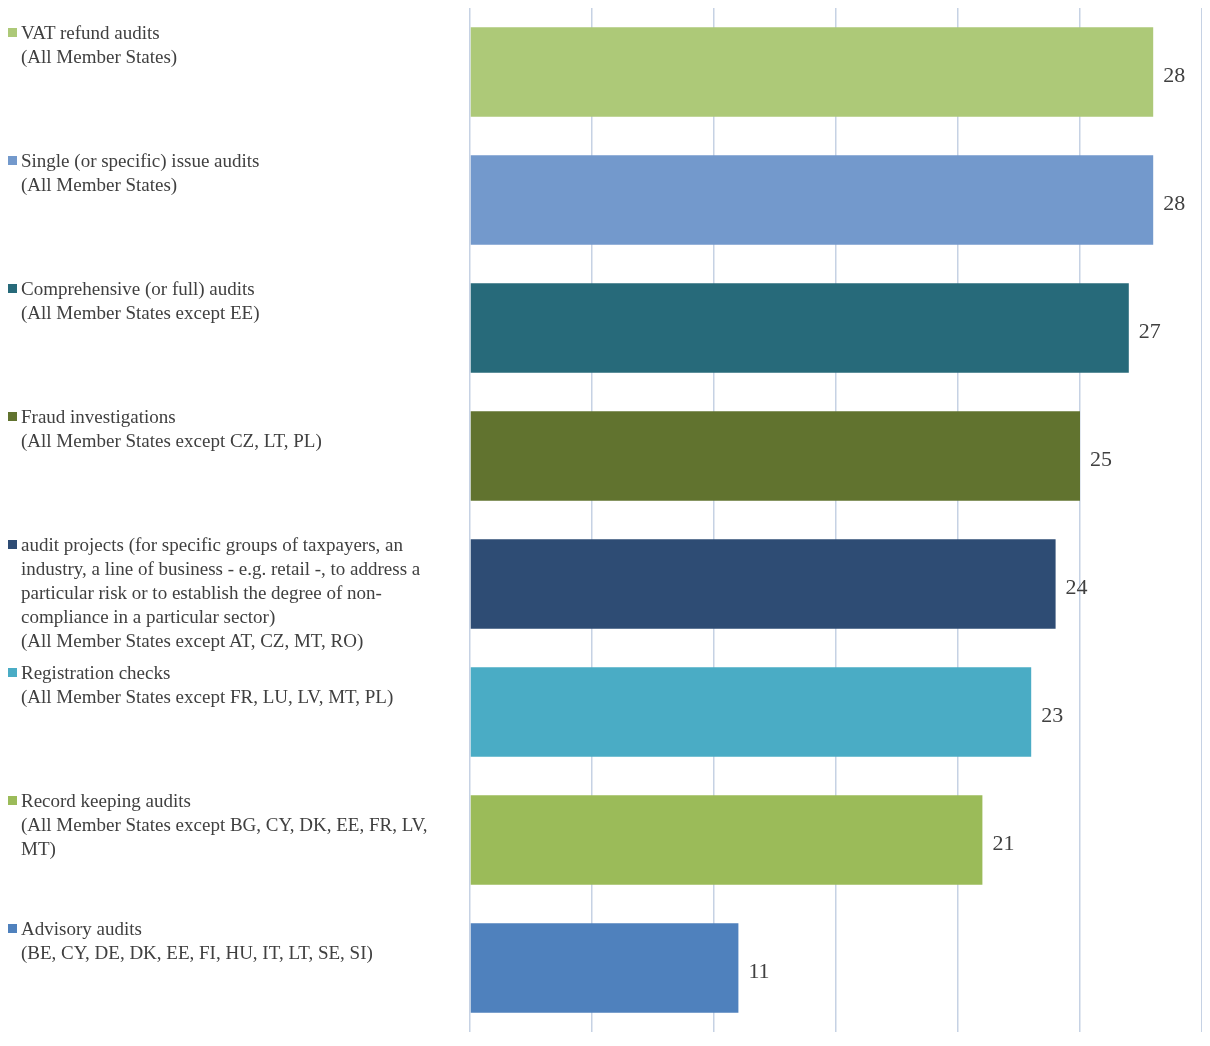 The height and width of the screenshot is (1046, 1210). I want to click on y-tick-label: VAT refund audits (All Member States), so click(99, 45).